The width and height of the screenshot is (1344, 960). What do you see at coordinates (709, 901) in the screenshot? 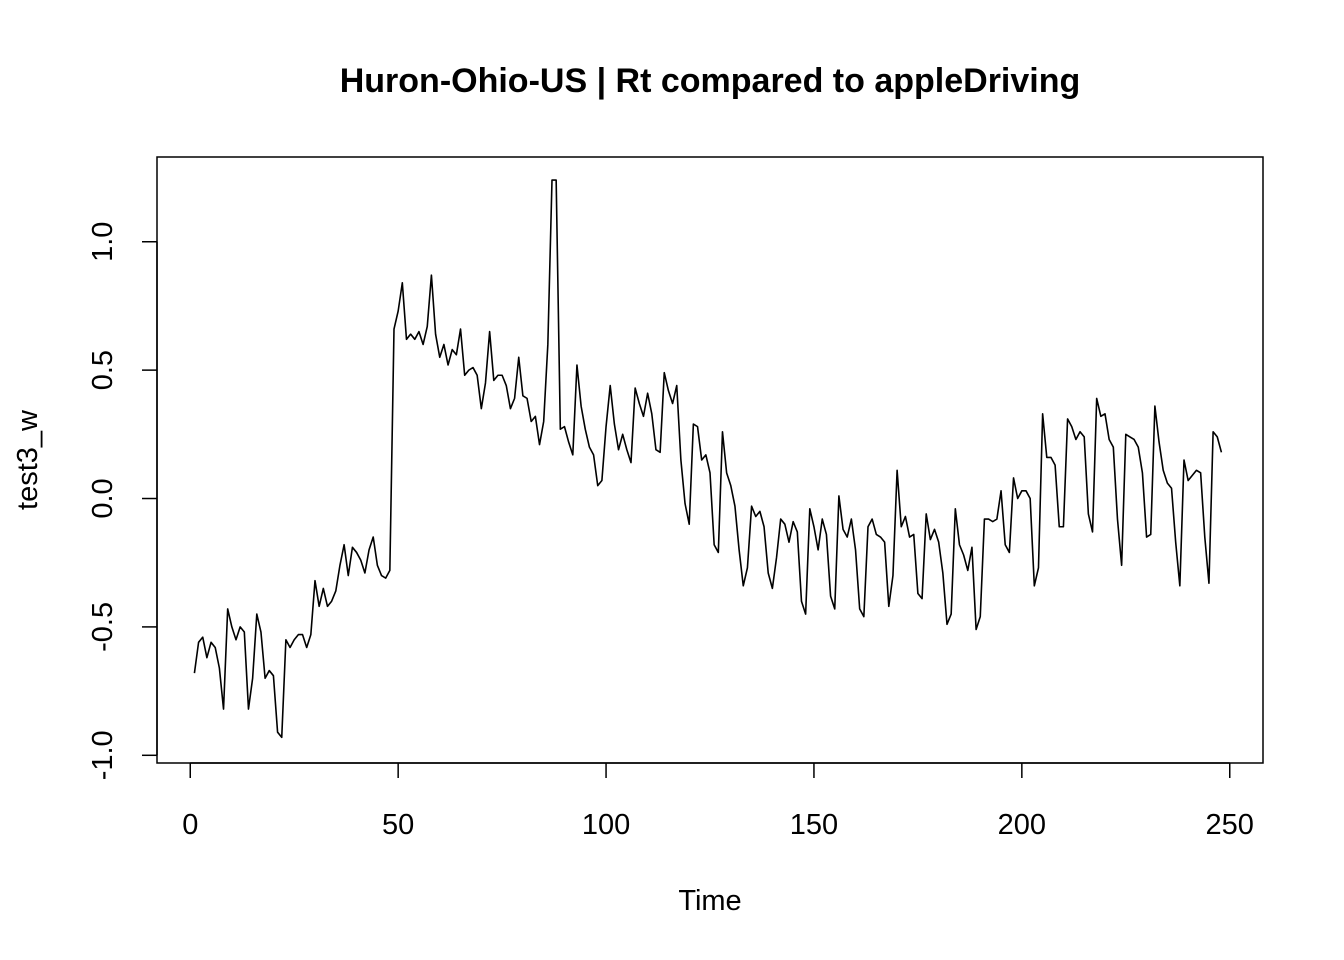
I see `x-axis-label: Time` at bounding box center [709, 901].